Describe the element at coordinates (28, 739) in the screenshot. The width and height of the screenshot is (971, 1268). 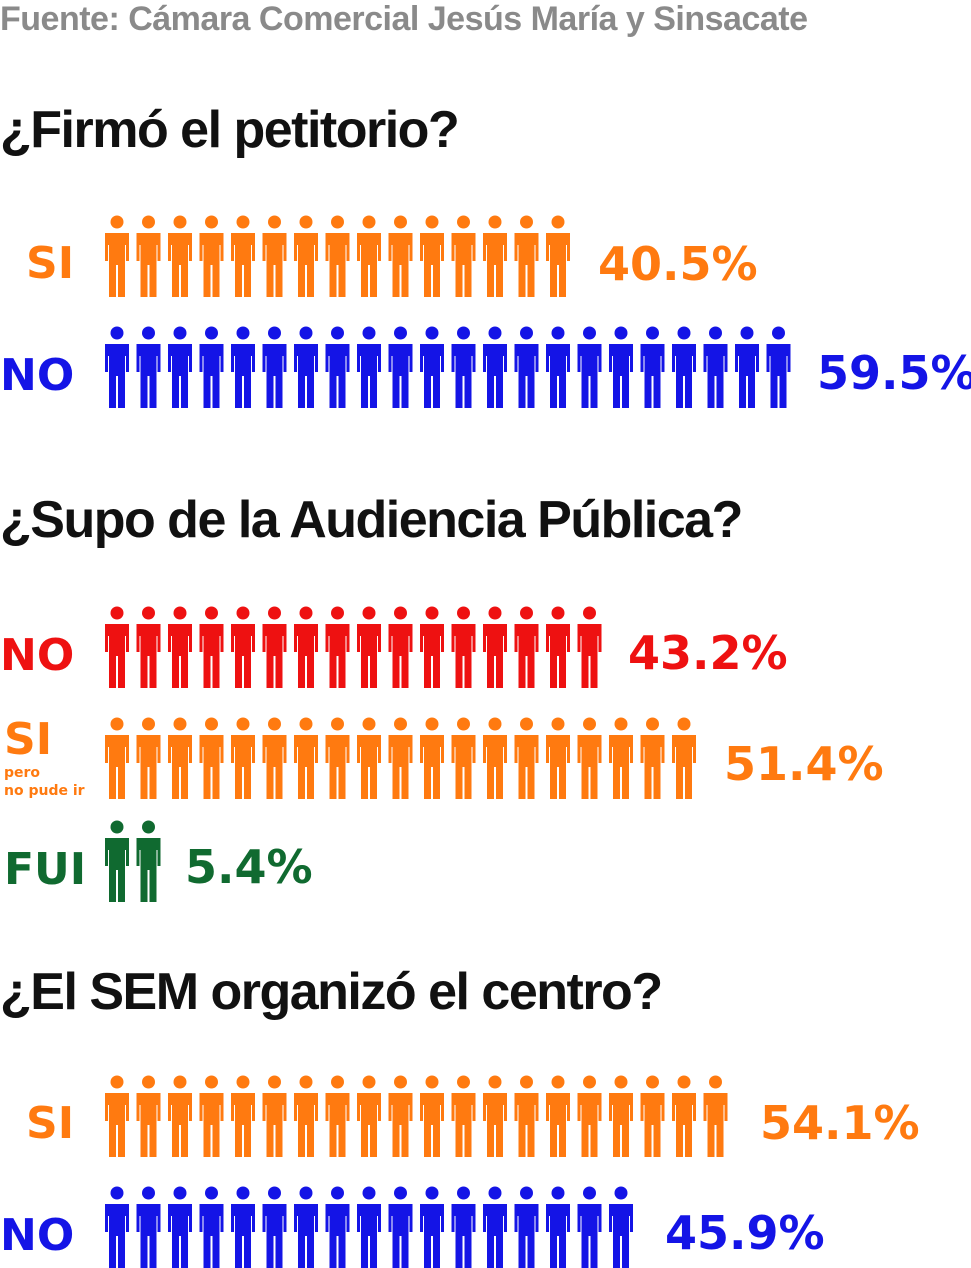
I see `category-label-si-audiencia: SI` at that location.